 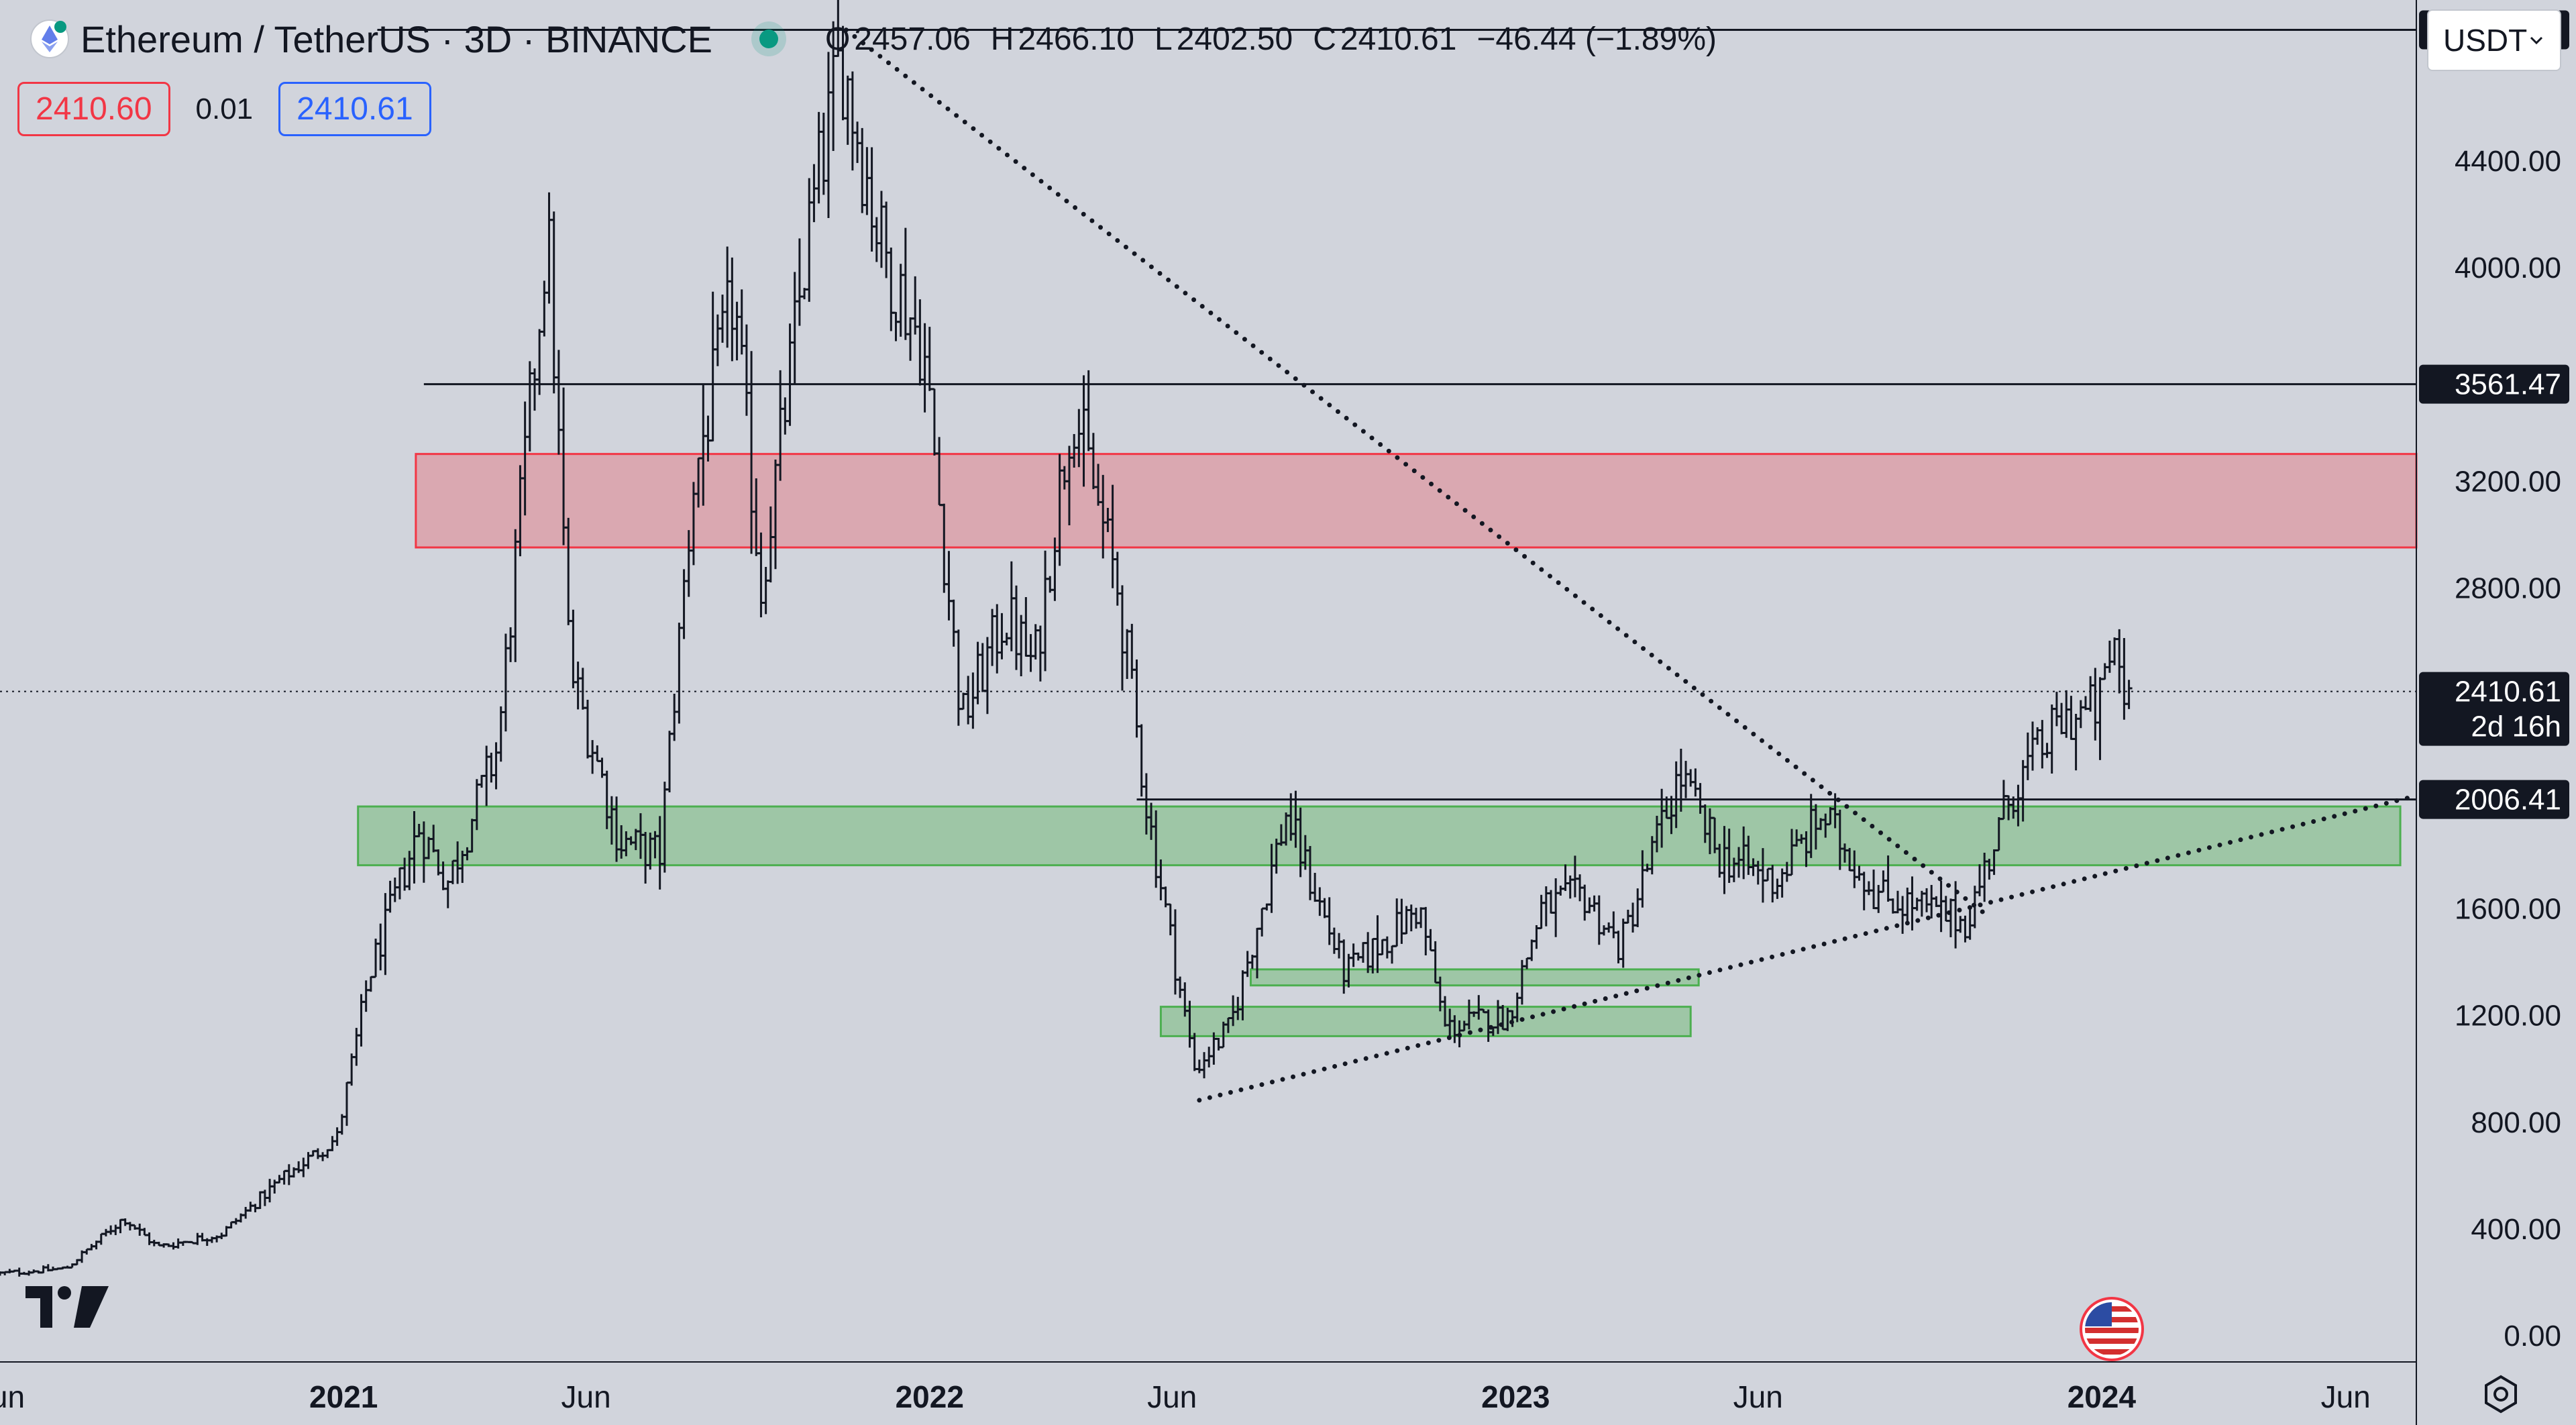 I want to click on ethereum-icon, so click(x=49, y=38).